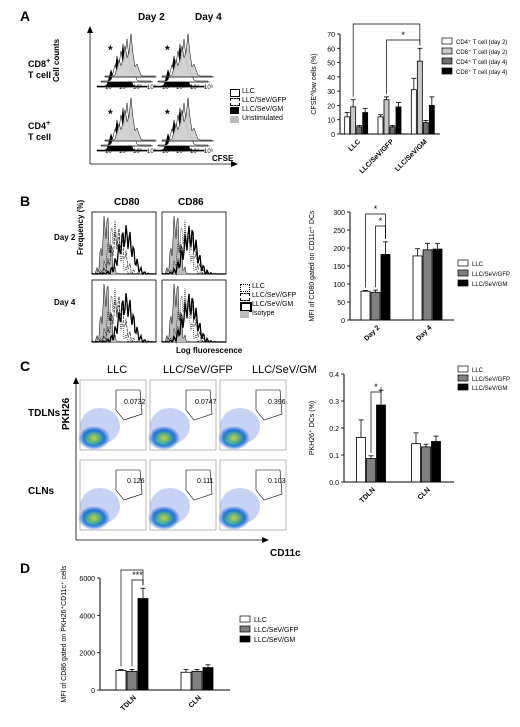 The width and height of the screenshot is (520, 727). Describe the element at coordinates (263, 109) in the screenshot. I see `legend-item: LLC/SeV/GM` at that location.